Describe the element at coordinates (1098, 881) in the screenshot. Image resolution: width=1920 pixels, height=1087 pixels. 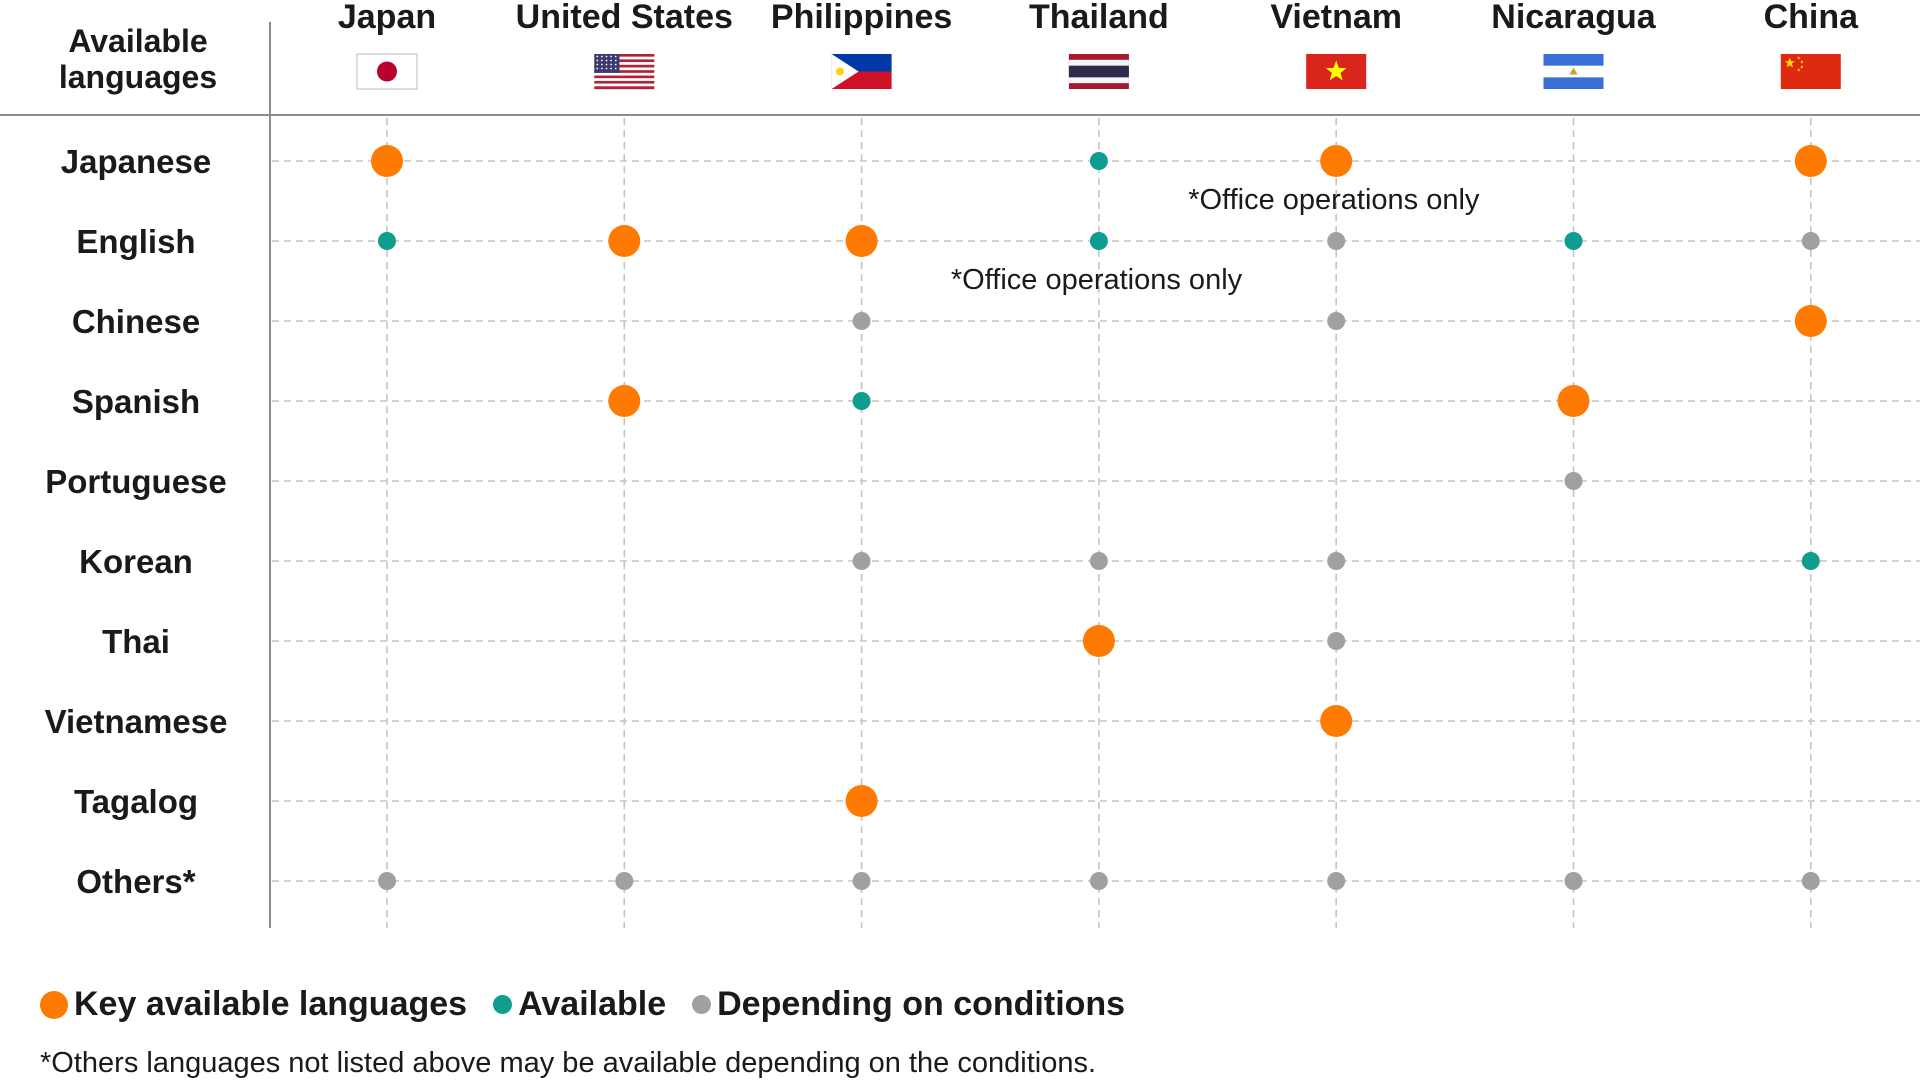
I see `dot-conditional-thailand-others` at that location.